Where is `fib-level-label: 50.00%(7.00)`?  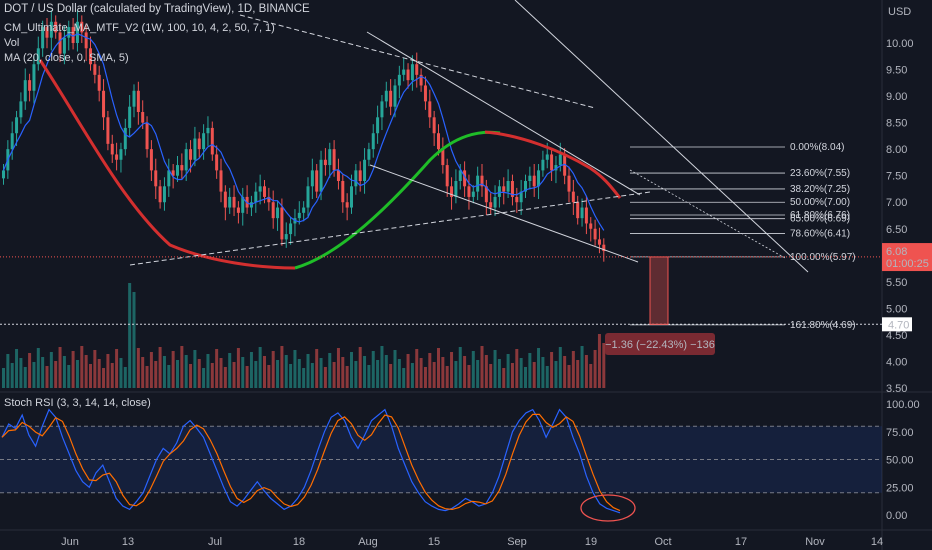
fib-level-label: 50.00%(7.00) is located at coordinates (820, 202).